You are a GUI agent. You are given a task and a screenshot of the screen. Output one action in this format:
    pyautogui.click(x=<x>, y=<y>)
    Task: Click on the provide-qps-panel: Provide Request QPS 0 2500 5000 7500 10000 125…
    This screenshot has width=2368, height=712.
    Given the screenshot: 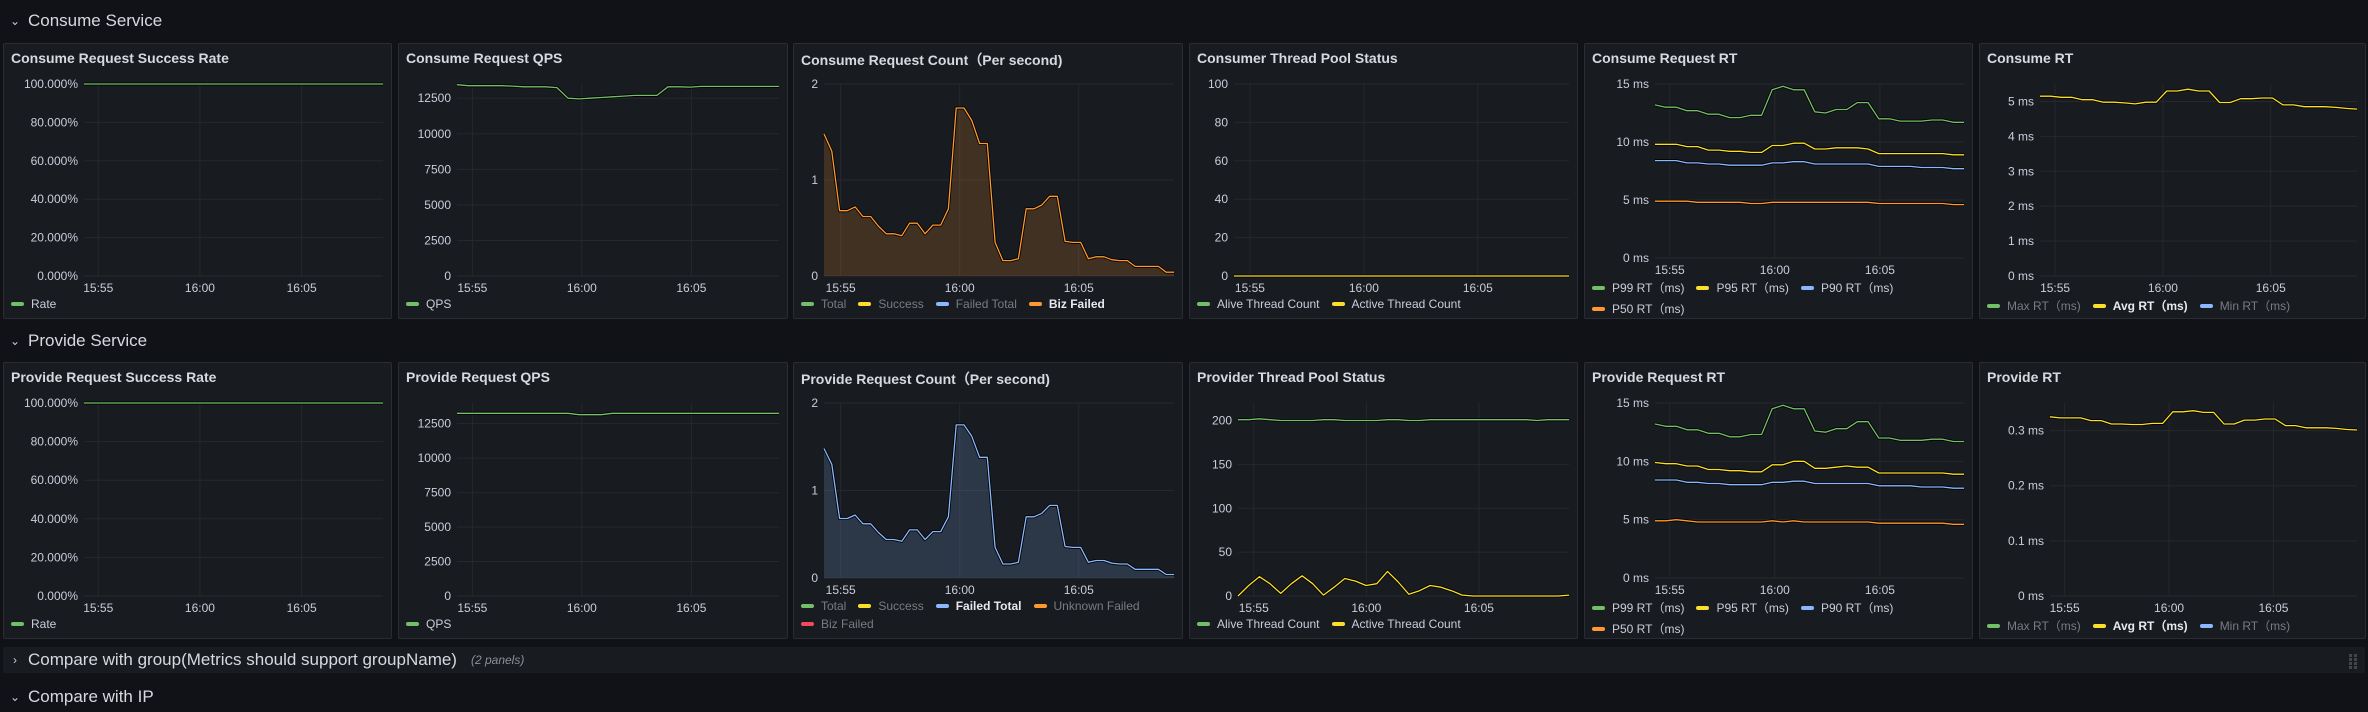 What is the action you would take?
    pyautogui.click(x=593, y=500)
    